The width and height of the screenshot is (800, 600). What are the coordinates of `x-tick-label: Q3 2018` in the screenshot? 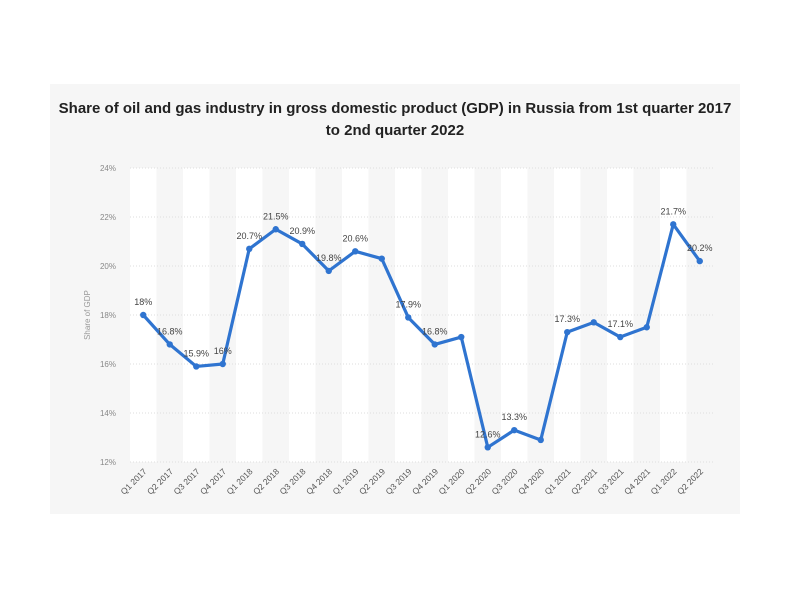 It's located at (293, 481).